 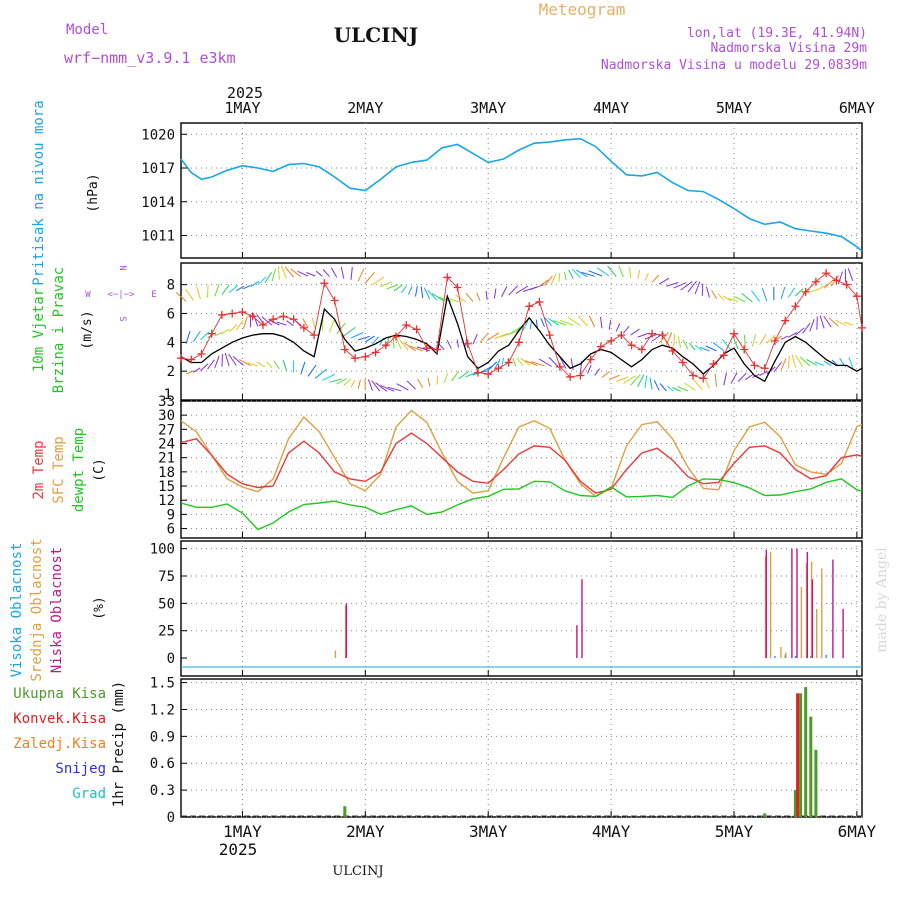 I want to click on clouds-tick-label: 25, so click(x=166, y=632).